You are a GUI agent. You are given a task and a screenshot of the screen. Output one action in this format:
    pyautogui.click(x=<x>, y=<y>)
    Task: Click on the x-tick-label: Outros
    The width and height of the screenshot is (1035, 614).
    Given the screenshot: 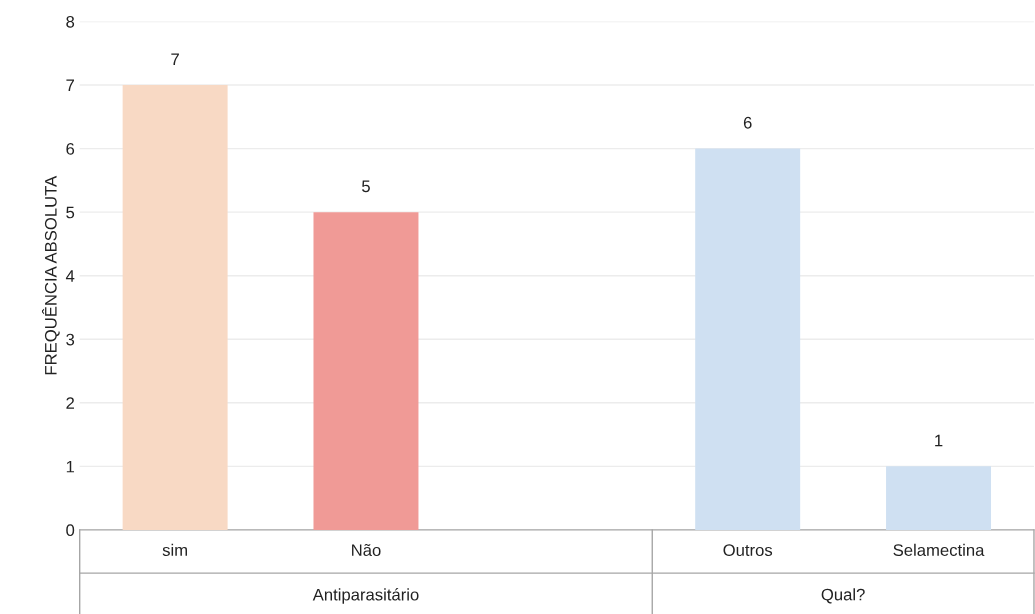 What is the action you would take?
    pyautogui.click(x=748, y=550)
    